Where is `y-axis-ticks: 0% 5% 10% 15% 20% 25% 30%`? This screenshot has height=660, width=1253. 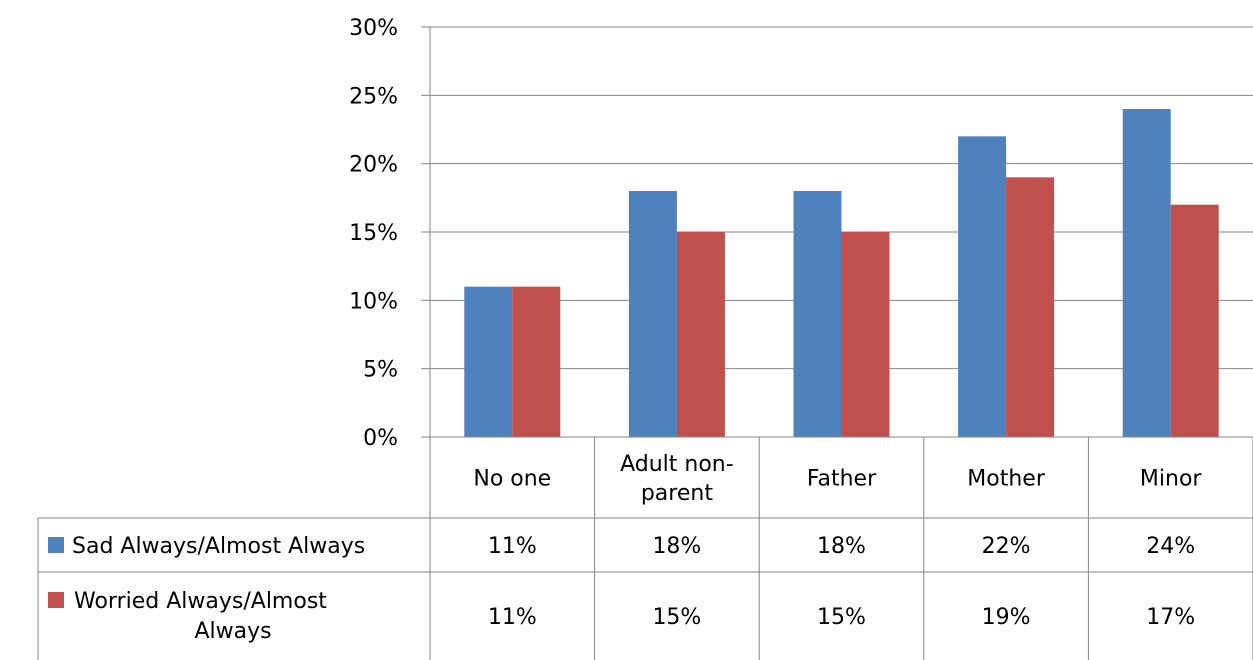 y-axis-ticks: 0% 5% 10% 15% 20% 25% 30% is located at coordinates (373, 233).